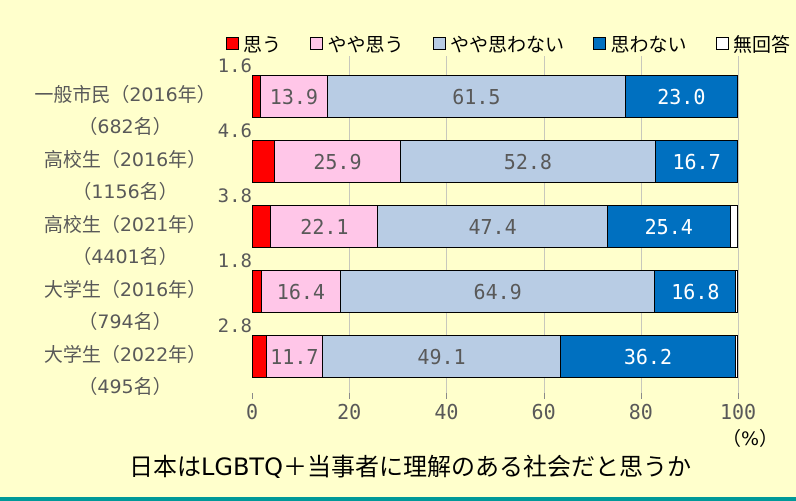 The height and width of the screenshot is (501, 796). I want to click on legend-label: 無回答, so click(761, 45).